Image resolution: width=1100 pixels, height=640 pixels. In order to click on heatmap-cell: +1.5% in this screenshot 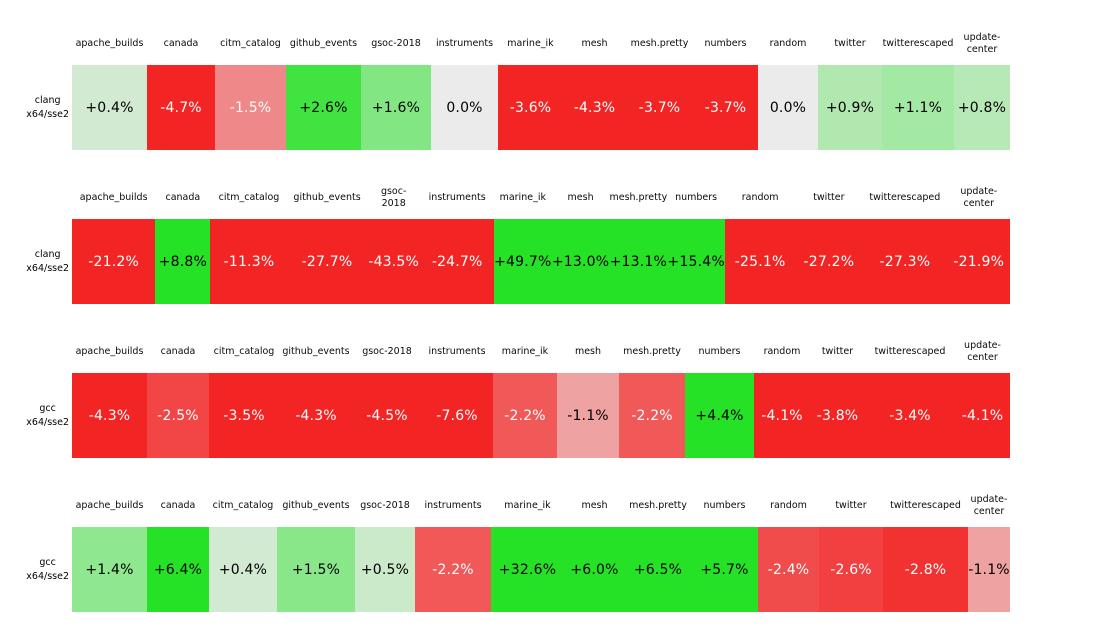, I will do `click(316, 569)`.